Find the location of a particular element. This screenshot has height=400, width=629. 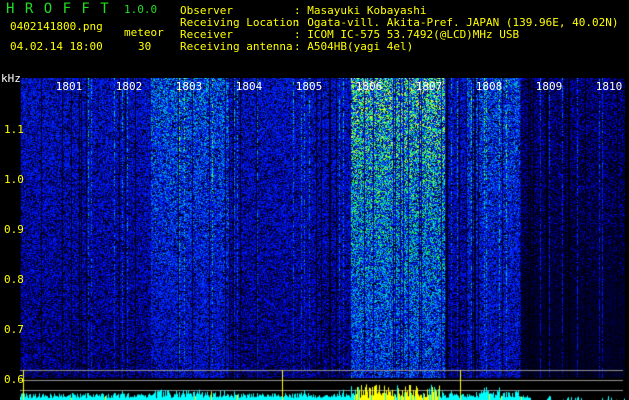

y-tick-label: 0.7 is located at coordinates (14, 329).